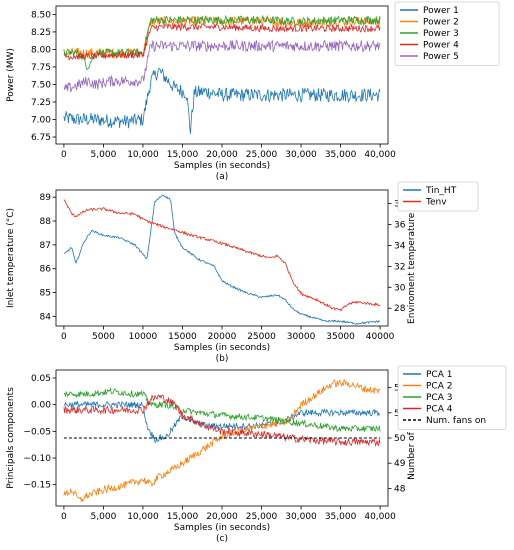 The image size is (514, 550). What do you see at coordinates (400, 489) in the screenshot?
I see `y2-tick-label: 48` at bounding box center [400, 489].